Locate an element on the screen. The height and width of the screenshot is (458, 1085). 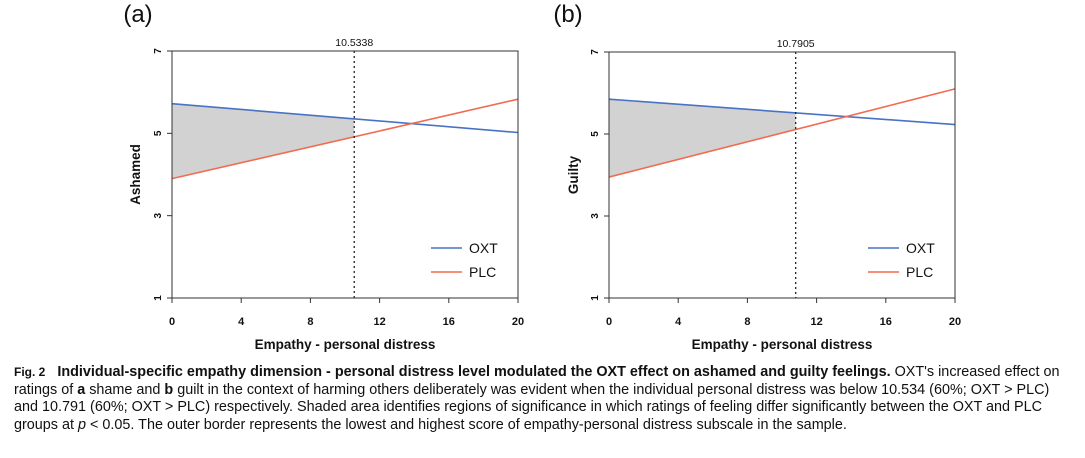
y-axis-label: Ashamed is located at coordinates (135, 174).